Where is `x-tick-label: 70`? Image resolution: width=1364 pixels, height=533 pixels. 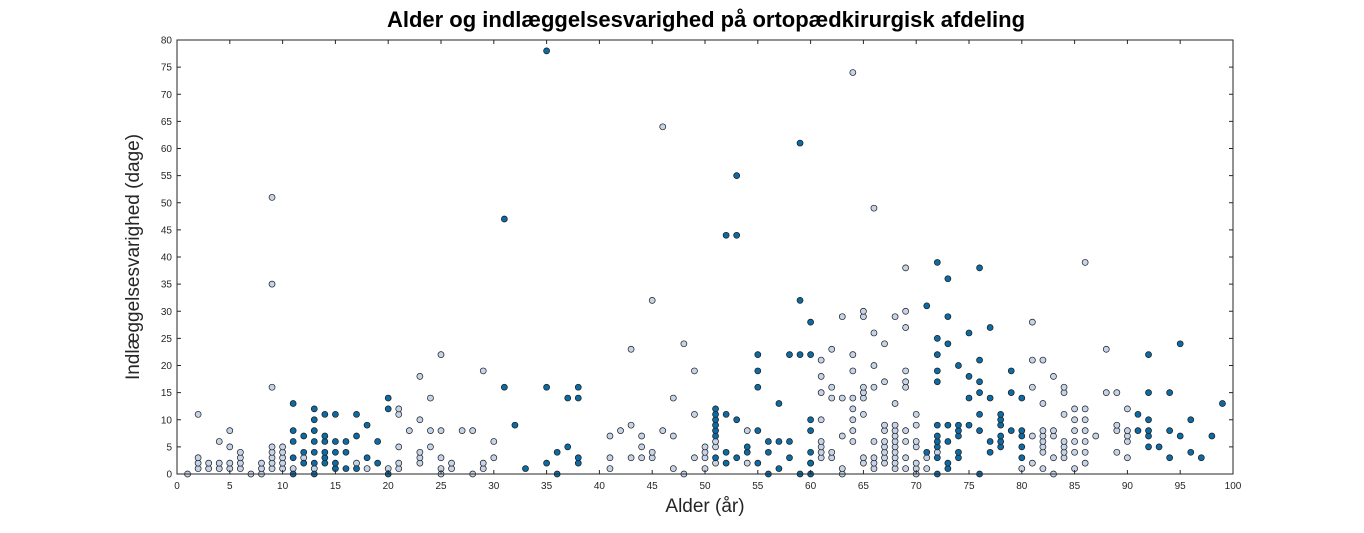 x-tick-label: 70 is located at coordinates (917, 486).